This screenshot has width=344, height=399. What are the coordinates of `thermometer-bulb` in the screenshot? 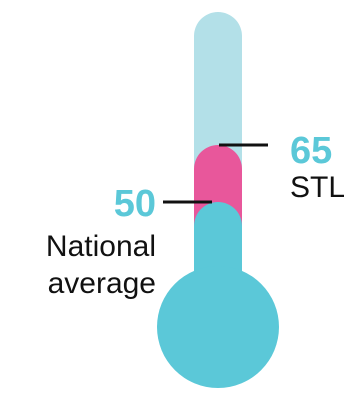 It's located at (218, 327).